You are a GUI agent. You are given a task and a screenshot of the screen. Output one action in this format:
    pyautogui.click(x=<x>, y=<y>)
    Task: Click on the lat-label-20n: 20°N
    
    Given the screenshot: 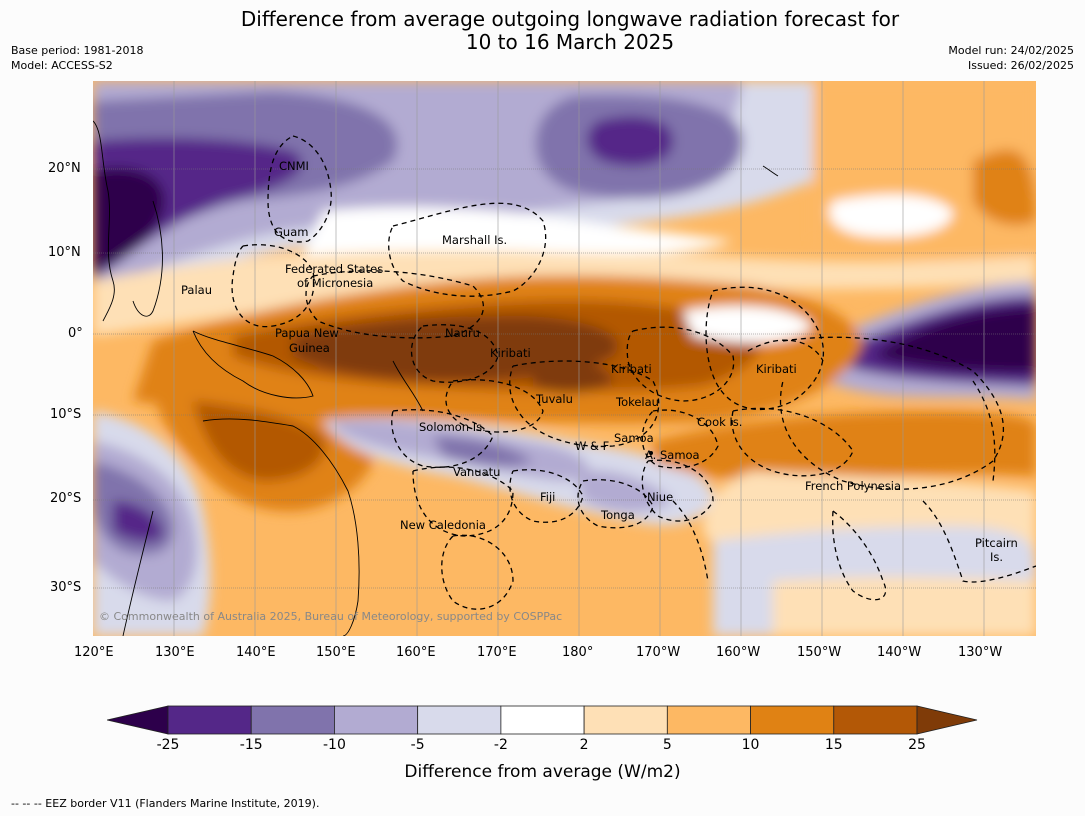 What is the action you would take?
    pyautogui.click(x=64, y=168)
    